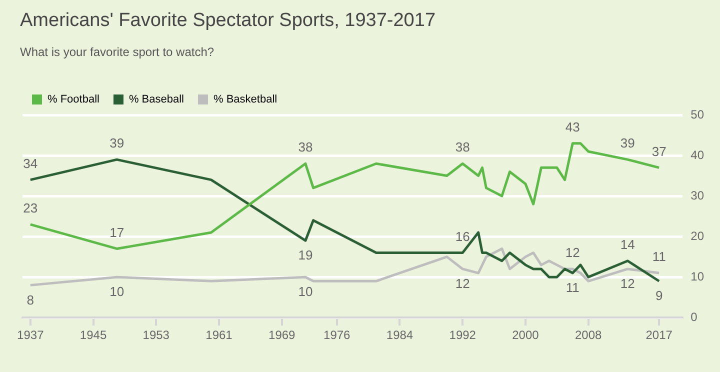 The height and width of the screenshot is (372, 720). What do you see at coordinates (659, 296) in the screenshot?
I see `annotation: 9` at bounding box center [659, 296].